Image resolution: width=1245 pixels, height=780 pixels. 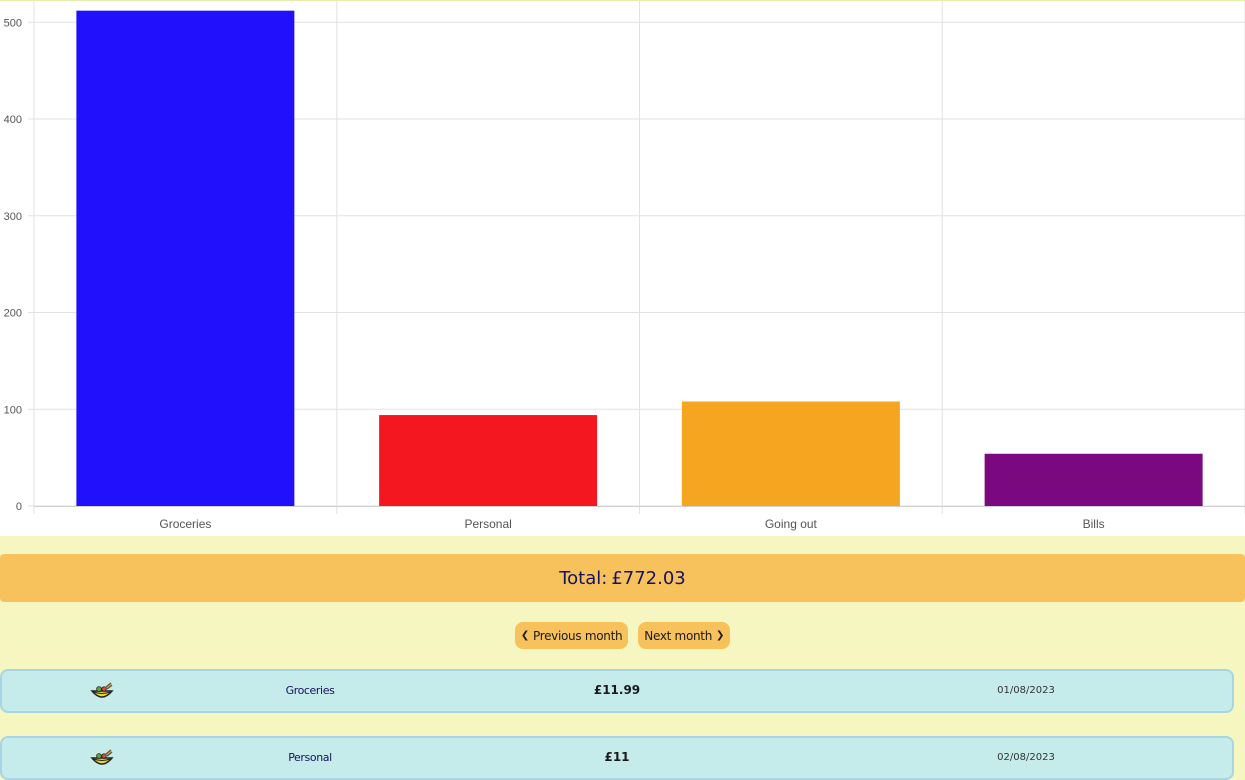 What do you see at coordinates (524, 635) in the screenshot?
I see `chevron-left-icon: ❮` at bounding box center [524, 635].